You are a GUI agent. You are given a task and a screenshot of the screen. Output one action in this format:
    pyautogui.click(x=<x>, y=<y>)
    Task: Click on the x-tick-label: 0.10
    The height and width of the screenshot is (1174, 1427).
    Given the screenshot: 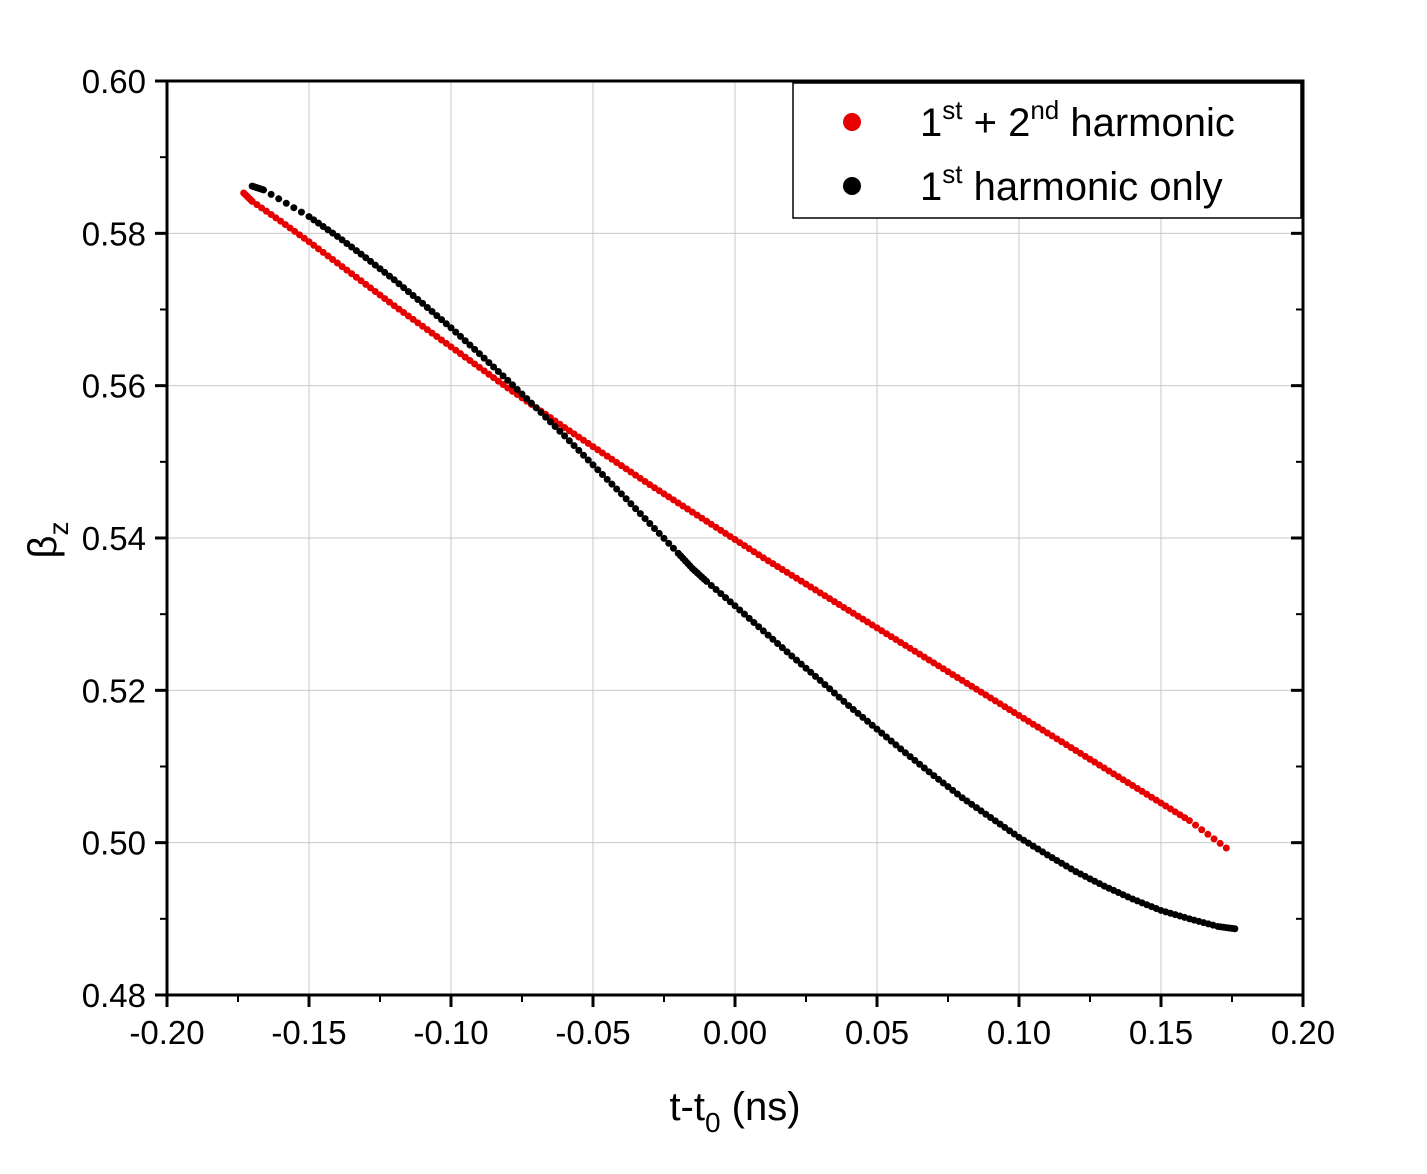 What is the action you would take?
    pyautogui.click(x=1019, y=1032)
    